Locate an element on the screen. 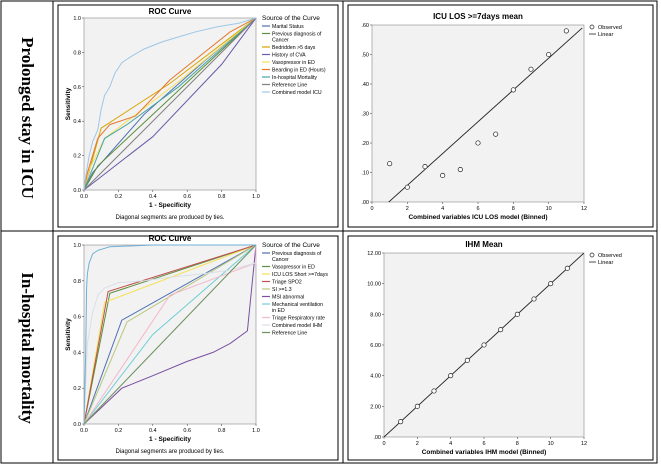 Image resolution: width=661 pixels, height=466 pixels. legend-item: MSI abnormal is located at coordinates (288, 298).